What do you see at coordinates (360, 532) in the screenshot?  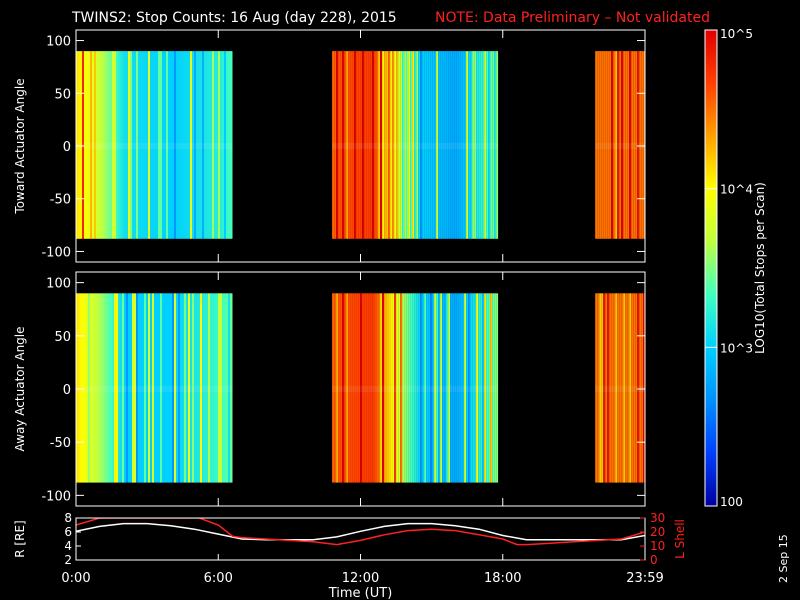 I see `l-shell-line` at bounding box center [360, 532].